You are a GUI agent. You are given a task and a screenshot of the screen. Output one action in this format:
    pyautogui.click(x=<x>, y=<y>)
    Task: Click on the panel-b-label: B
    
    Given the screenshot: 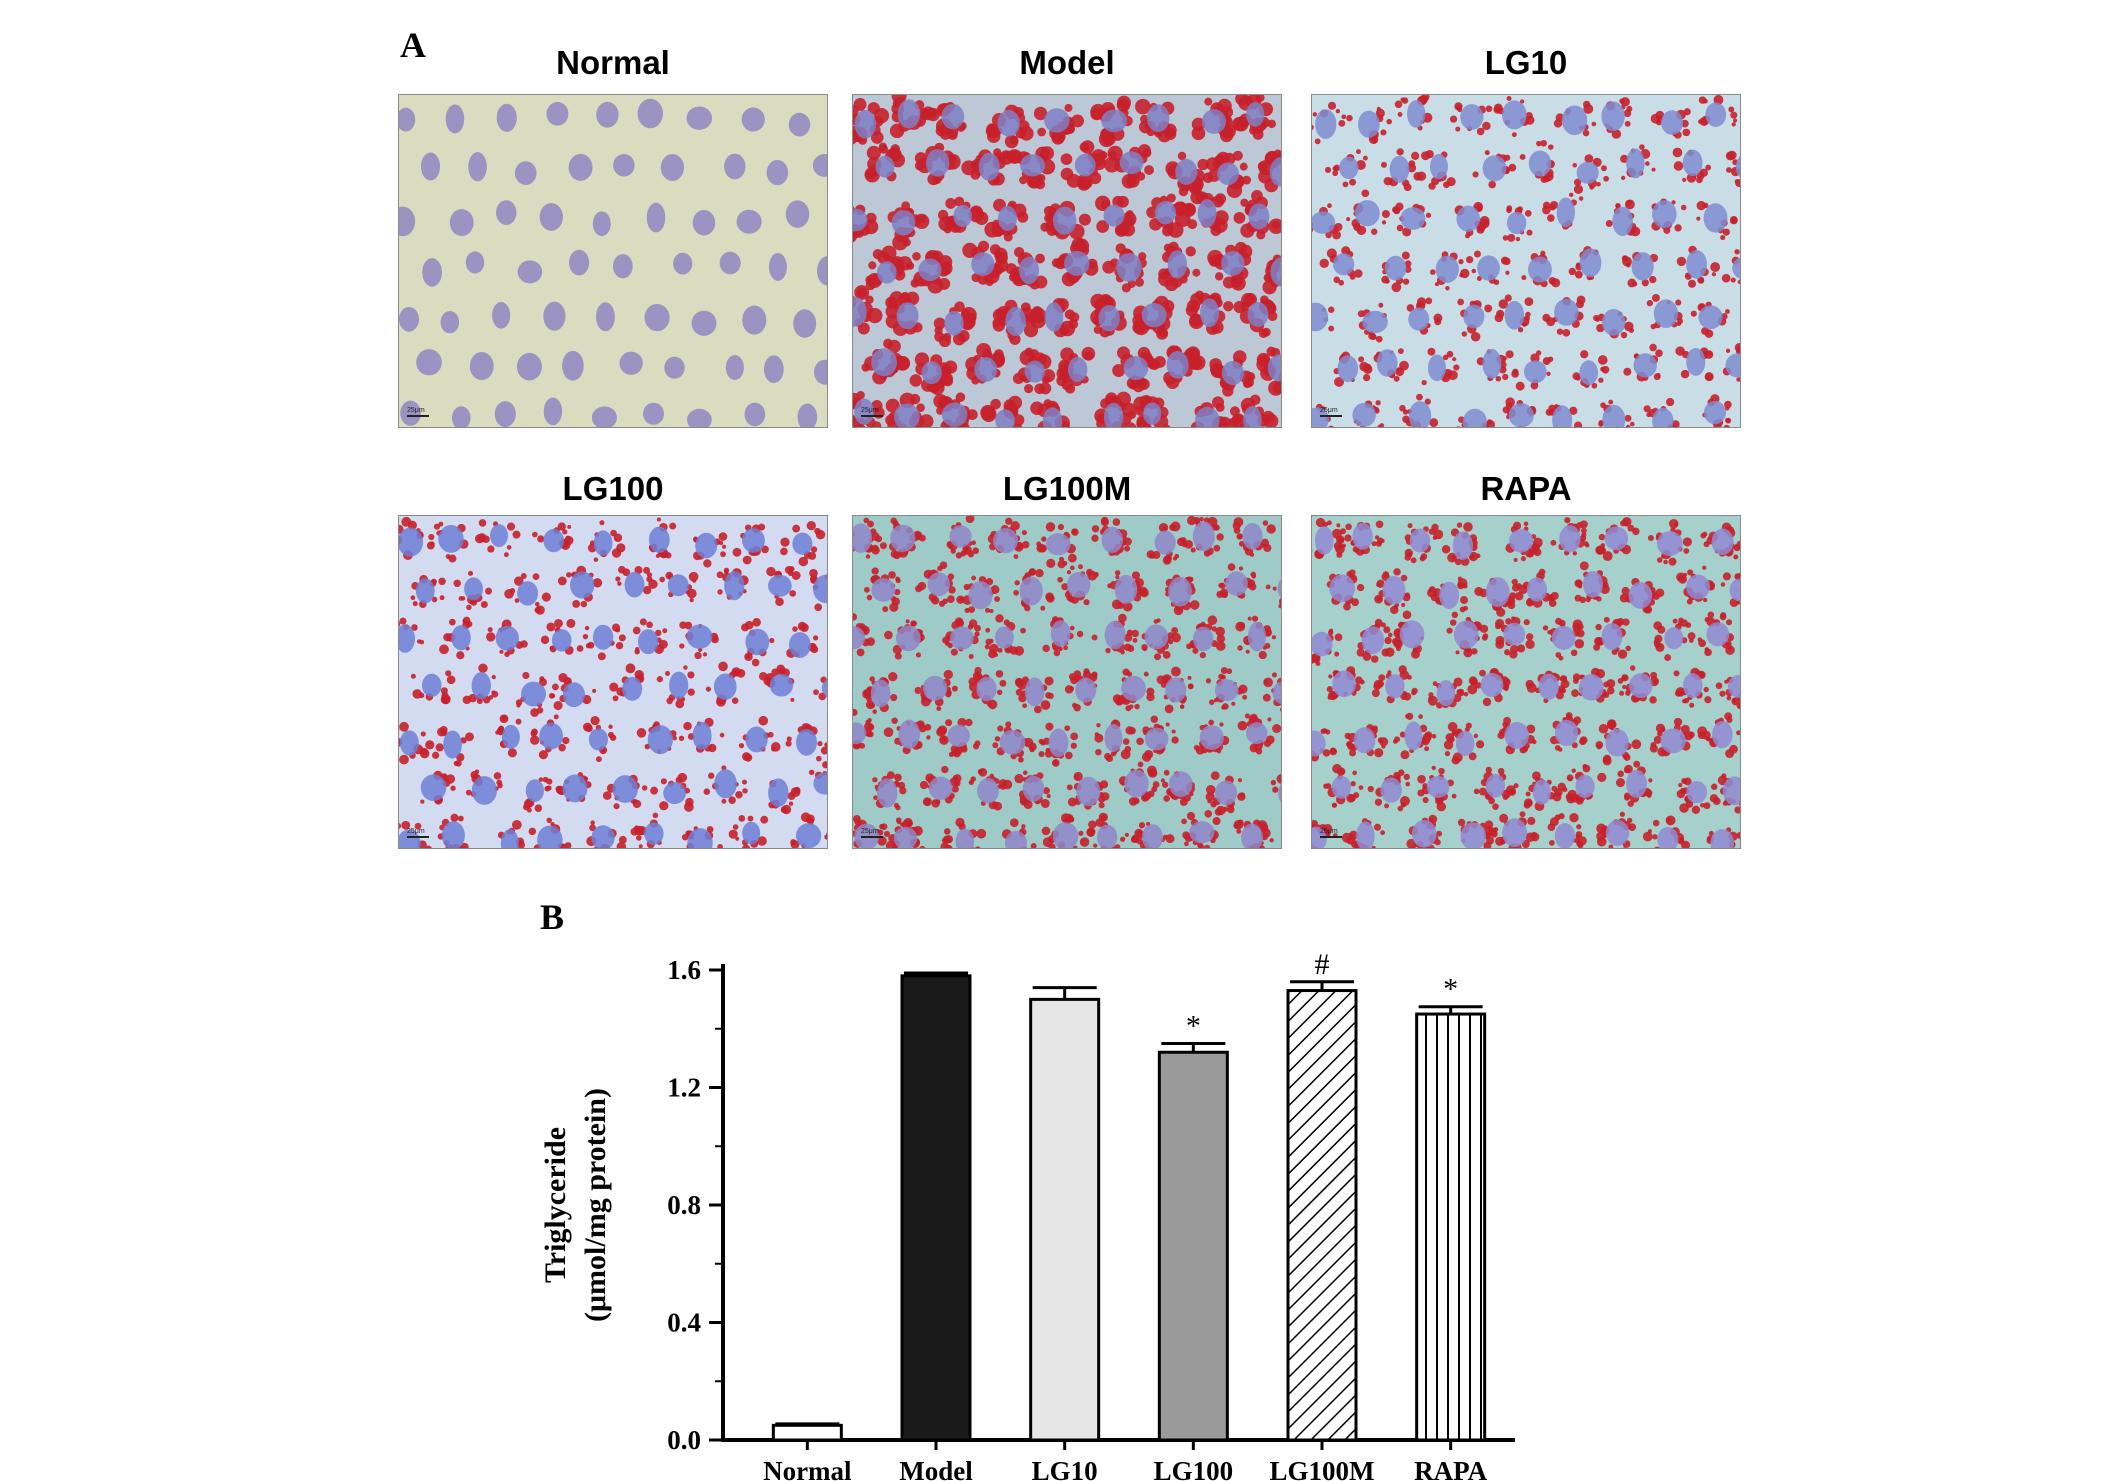 What is the action you would take?
    pyautogui.click(x=552, y=917)
    